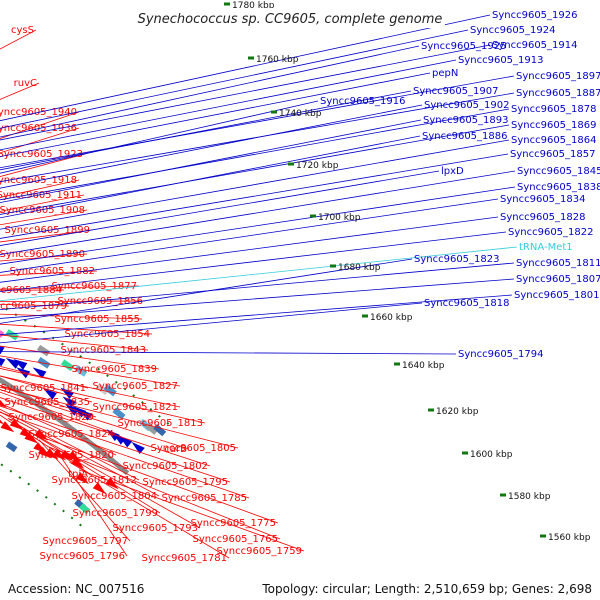  Describe the element at coordinates (535, 15) in the screenshot. I see `right-gene-label: Syncc9605_1926` at that location.